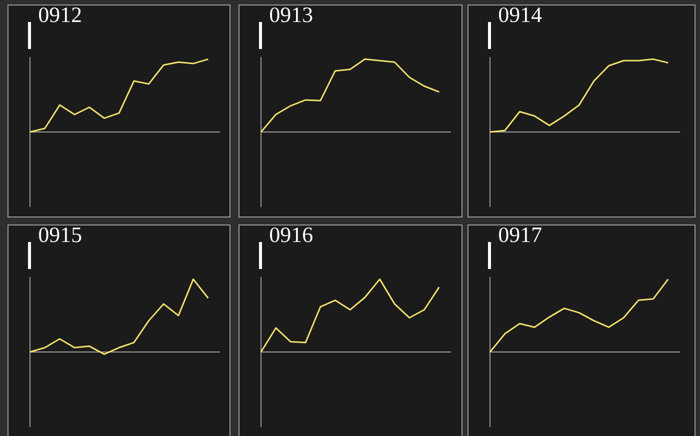  I want to click on chart-title: 0913, so click(291, 14).